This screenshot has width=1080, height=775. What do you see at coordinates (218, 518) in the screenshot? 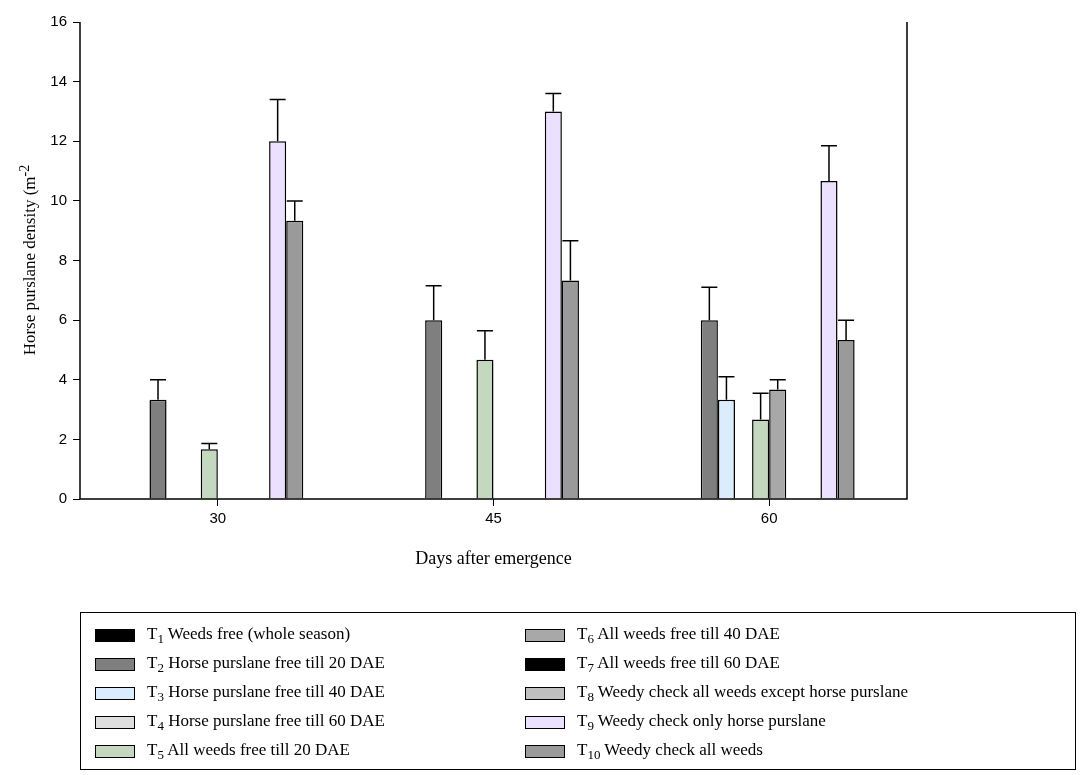
I see `x-tick-label: 30` at bounding box center [218, 518].